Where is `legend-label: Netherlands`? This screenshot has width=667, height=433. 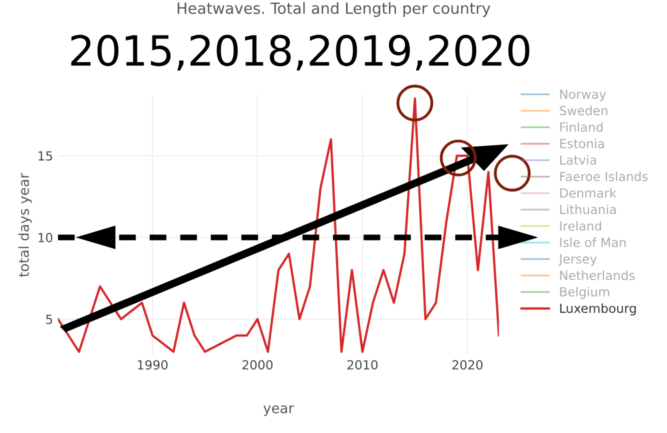
legend-label: Netherlands is located at coordinates (597, 275).